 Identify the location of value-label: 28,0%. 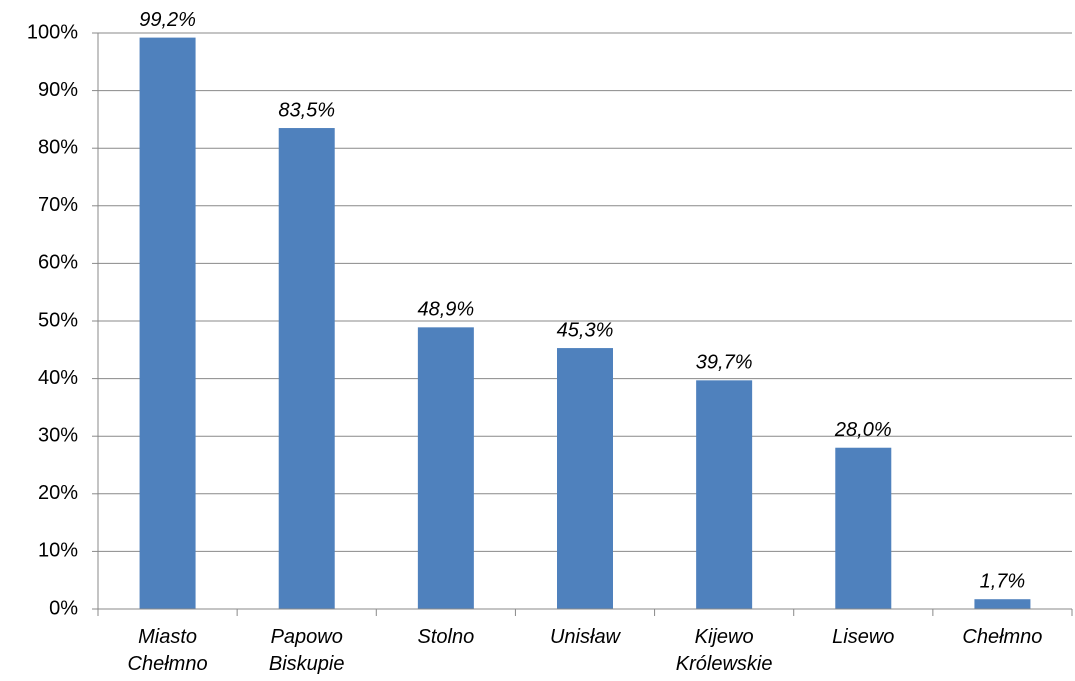
(863, 430).